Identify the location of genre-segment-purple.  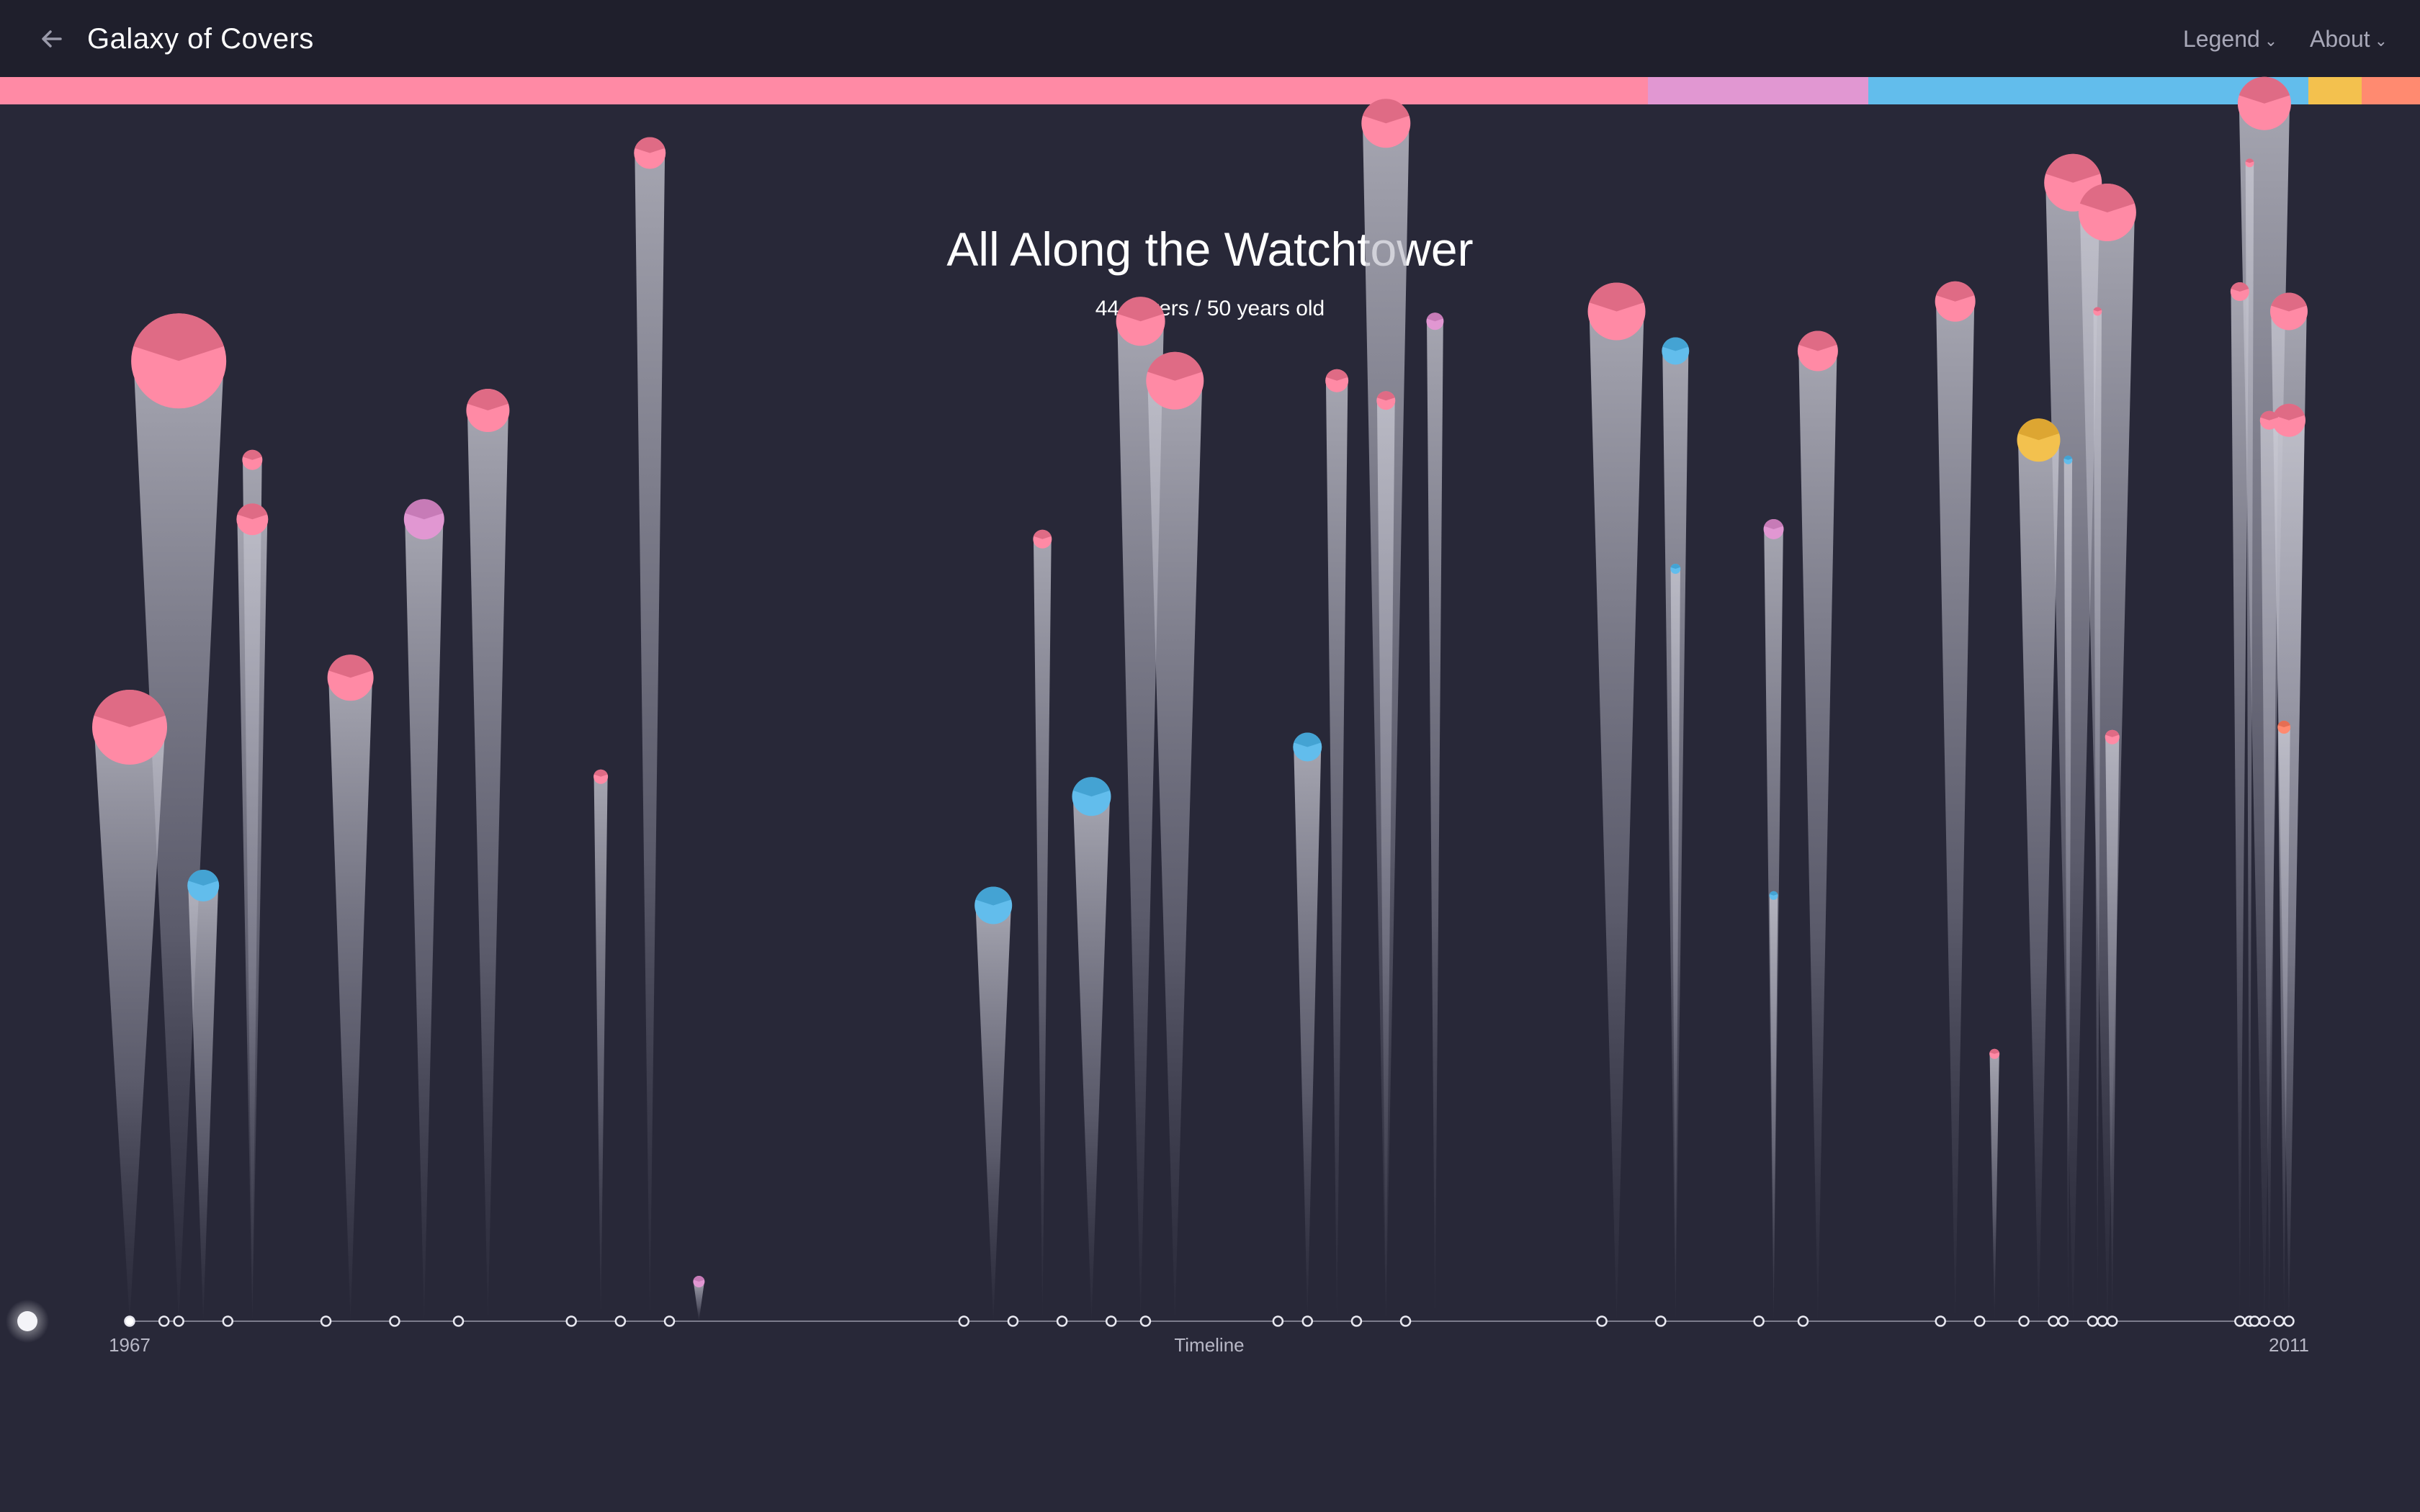
(1758, 90).